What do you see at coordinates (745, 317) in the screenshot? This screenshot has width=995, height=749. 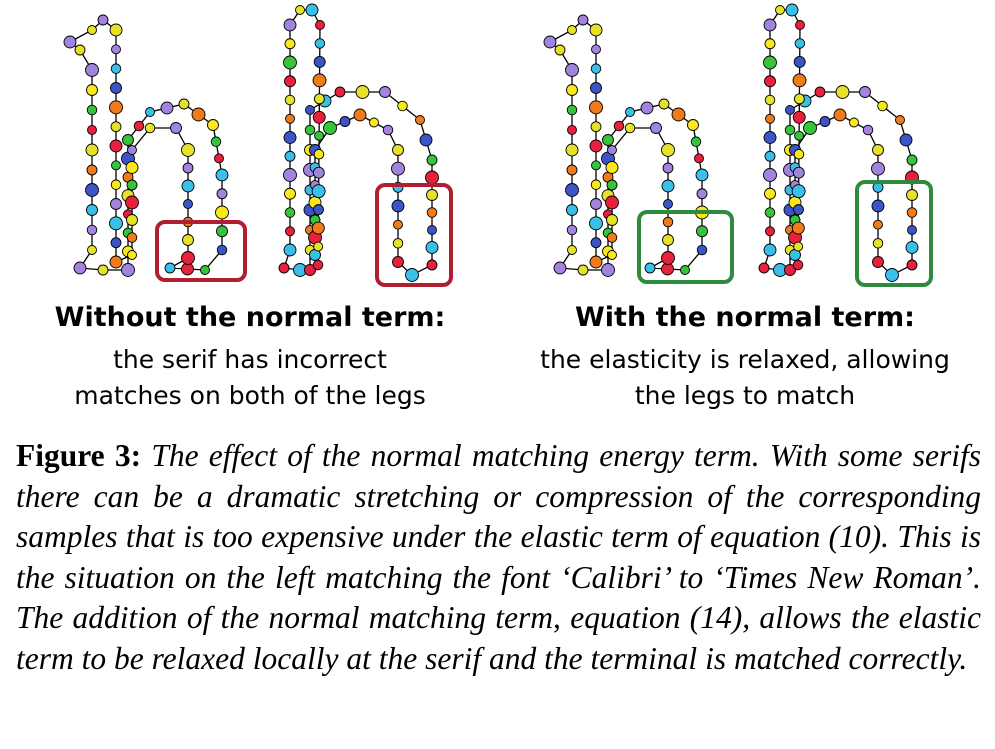 I see `panel-right-heading: With the normal term:` at bounding box center [745, 317].